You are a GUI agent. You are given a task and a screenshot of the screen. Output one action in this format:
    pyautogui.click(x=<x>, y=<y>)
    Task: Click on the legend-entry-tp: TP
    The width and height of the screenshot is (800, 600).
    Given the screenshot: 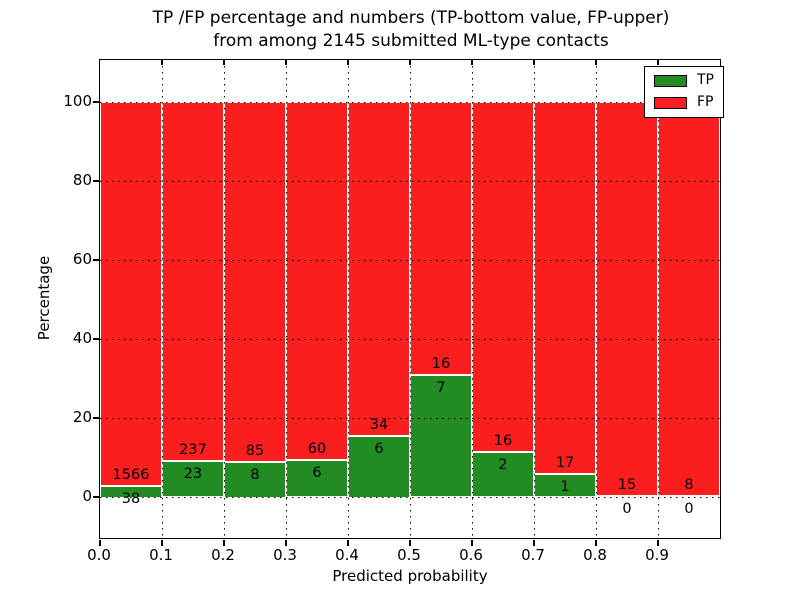 What is the action you would take?
    pyautogui.click(x=684, y=80)
    